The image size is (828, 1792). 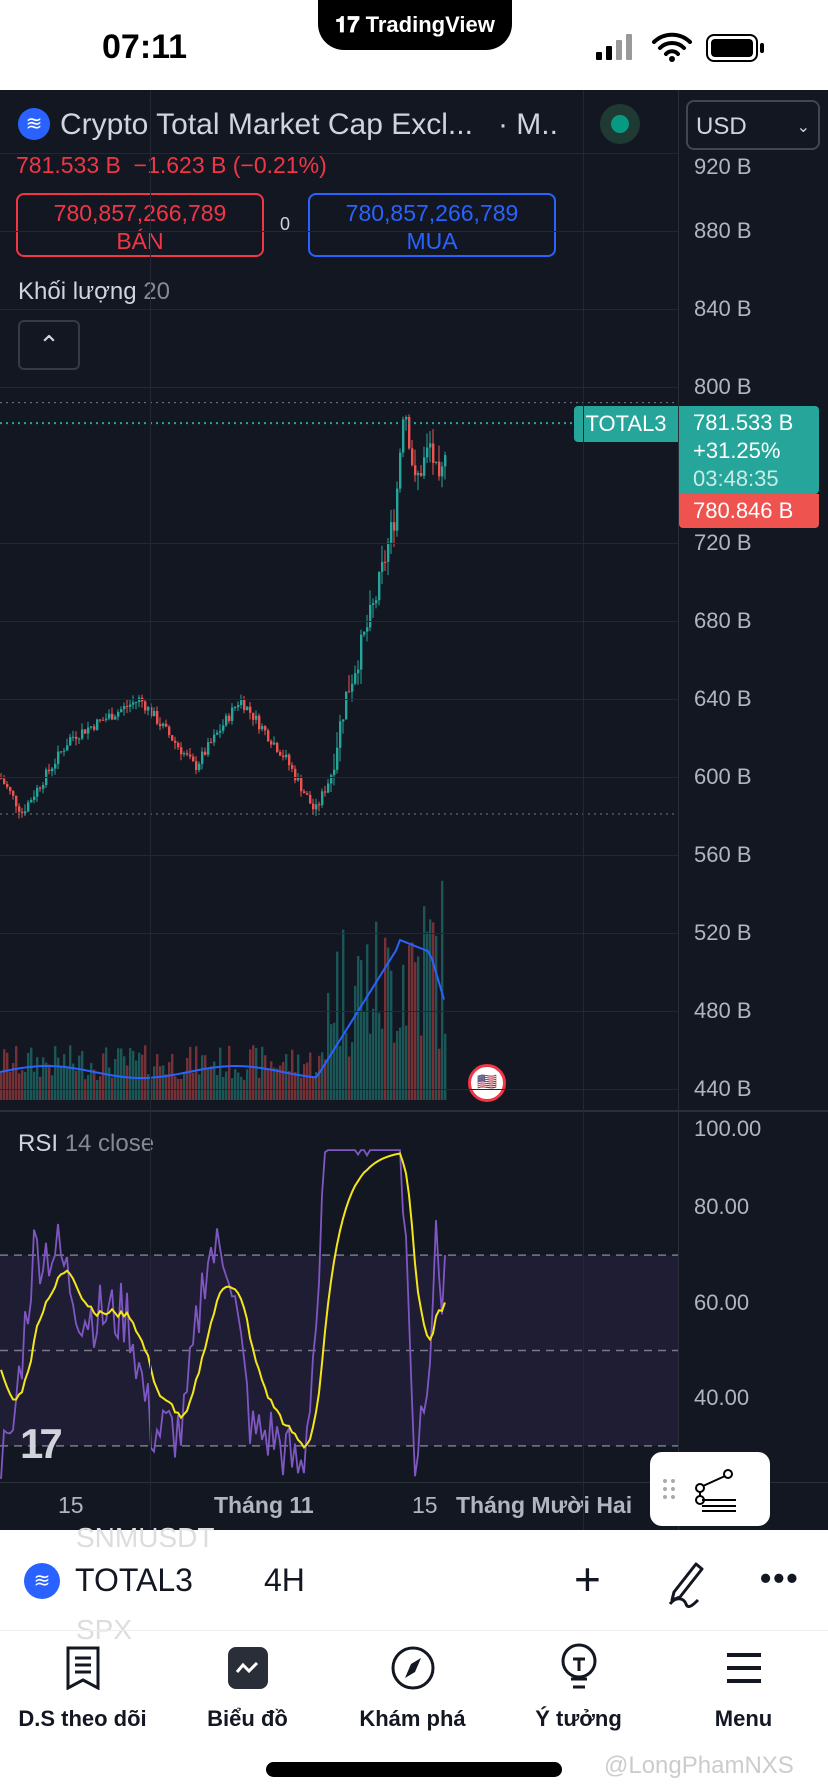 What do you see at coordinates (723, 542) in the screenshot?
I see `price-axis-label: 720 B` at bounding box center [723, 542].